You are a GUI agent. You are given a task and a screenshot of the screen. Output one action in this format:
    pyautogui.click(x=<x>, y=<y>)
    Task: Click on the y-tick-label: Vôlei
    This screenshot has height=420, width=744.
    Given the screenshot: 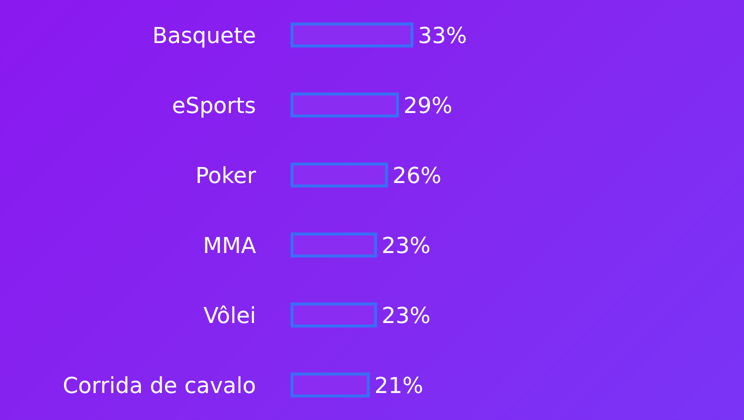 What is the action you would take?
    pyautogui.click(x=229, y=316)
    